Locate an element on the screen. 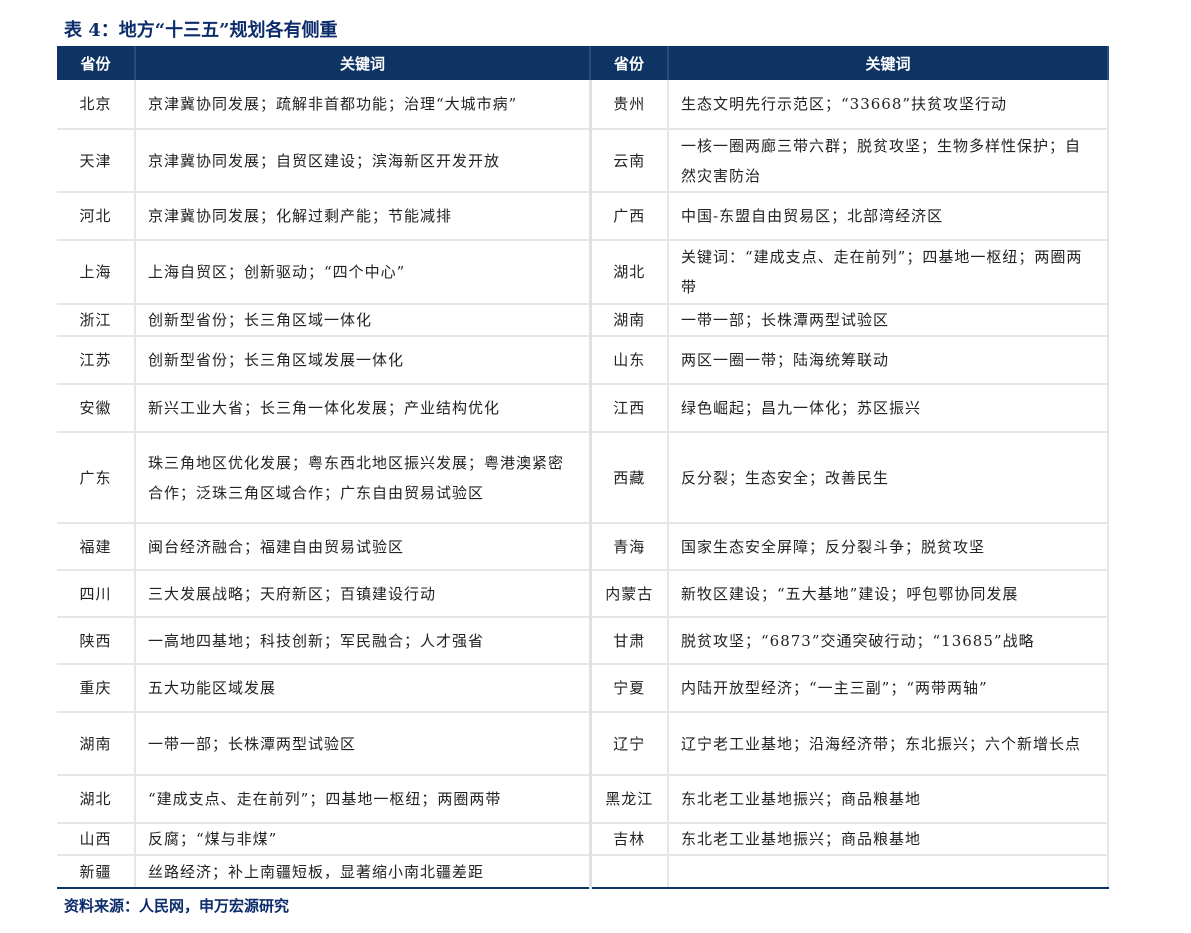 The height and width of the screenshot is (933, 1191). keywords-cell: 反腐；“煤与非煤” is located at coordinates (363, 839).